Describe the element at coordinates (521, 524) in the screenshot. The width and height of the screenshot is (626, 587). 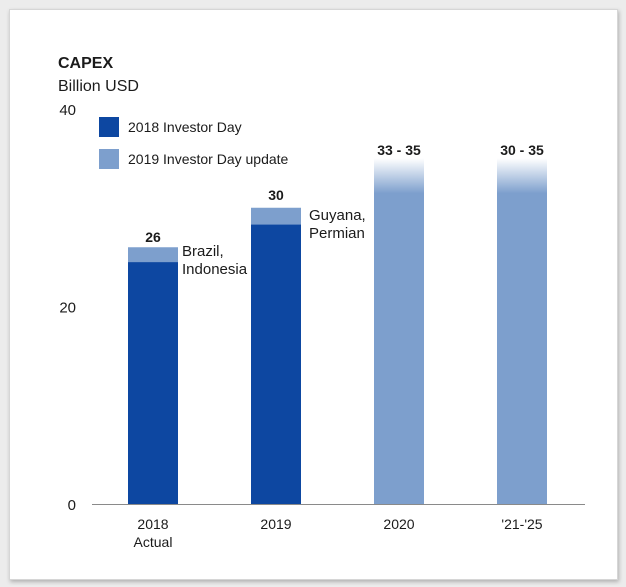
I see `x-tick-label-3: '21-'25` at that location.